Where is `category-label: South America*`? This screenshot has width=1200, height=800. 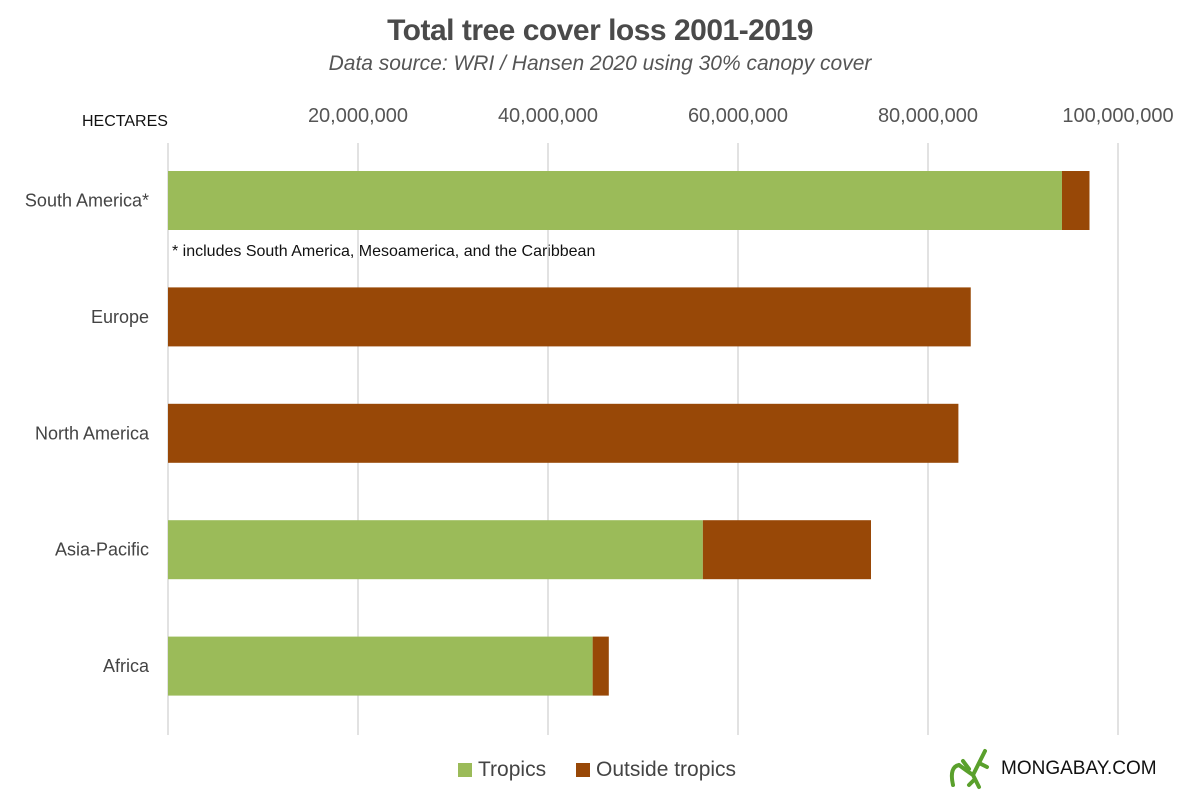 category-label: South America* is located at coordinates (87, 201).